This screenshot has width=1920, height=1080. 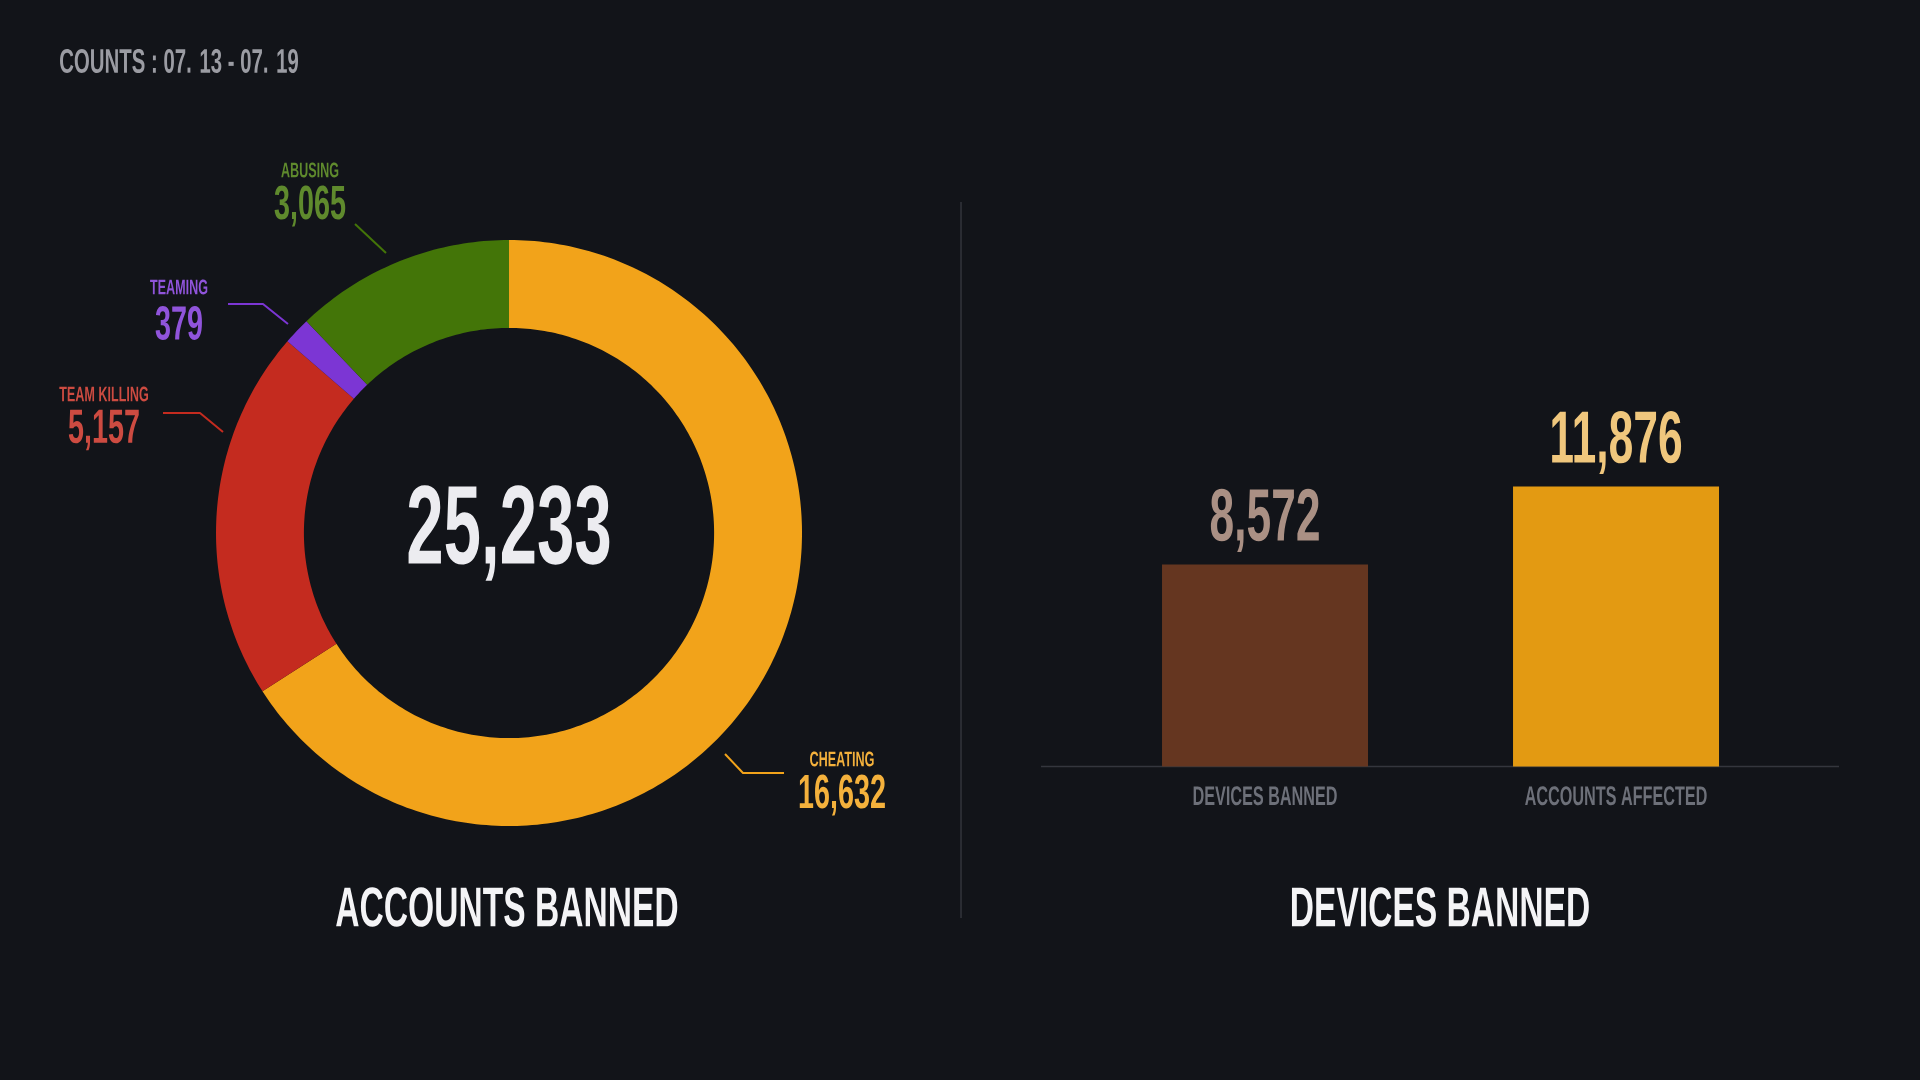 I want to click on data-label: 3,065, so click(x=310, y=206).